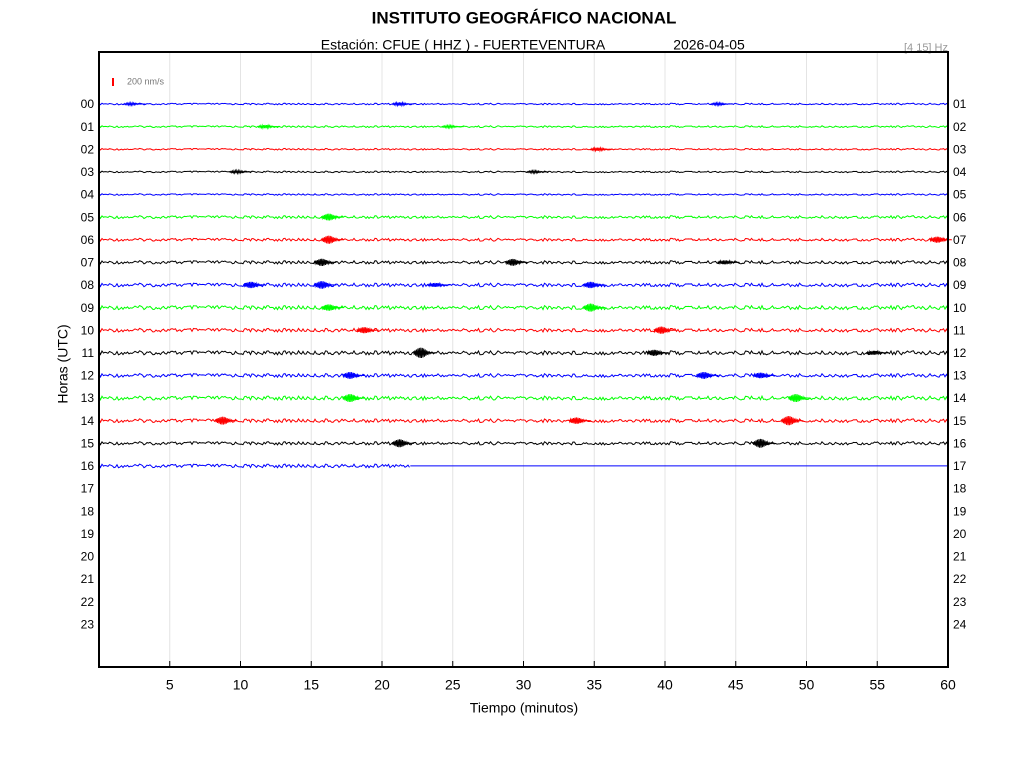 The height and width of the screenshot is (768, 1024). Describe the element at coordinates (88, 240) in the screenshot. I see `hour-label-left: 06` at that location.